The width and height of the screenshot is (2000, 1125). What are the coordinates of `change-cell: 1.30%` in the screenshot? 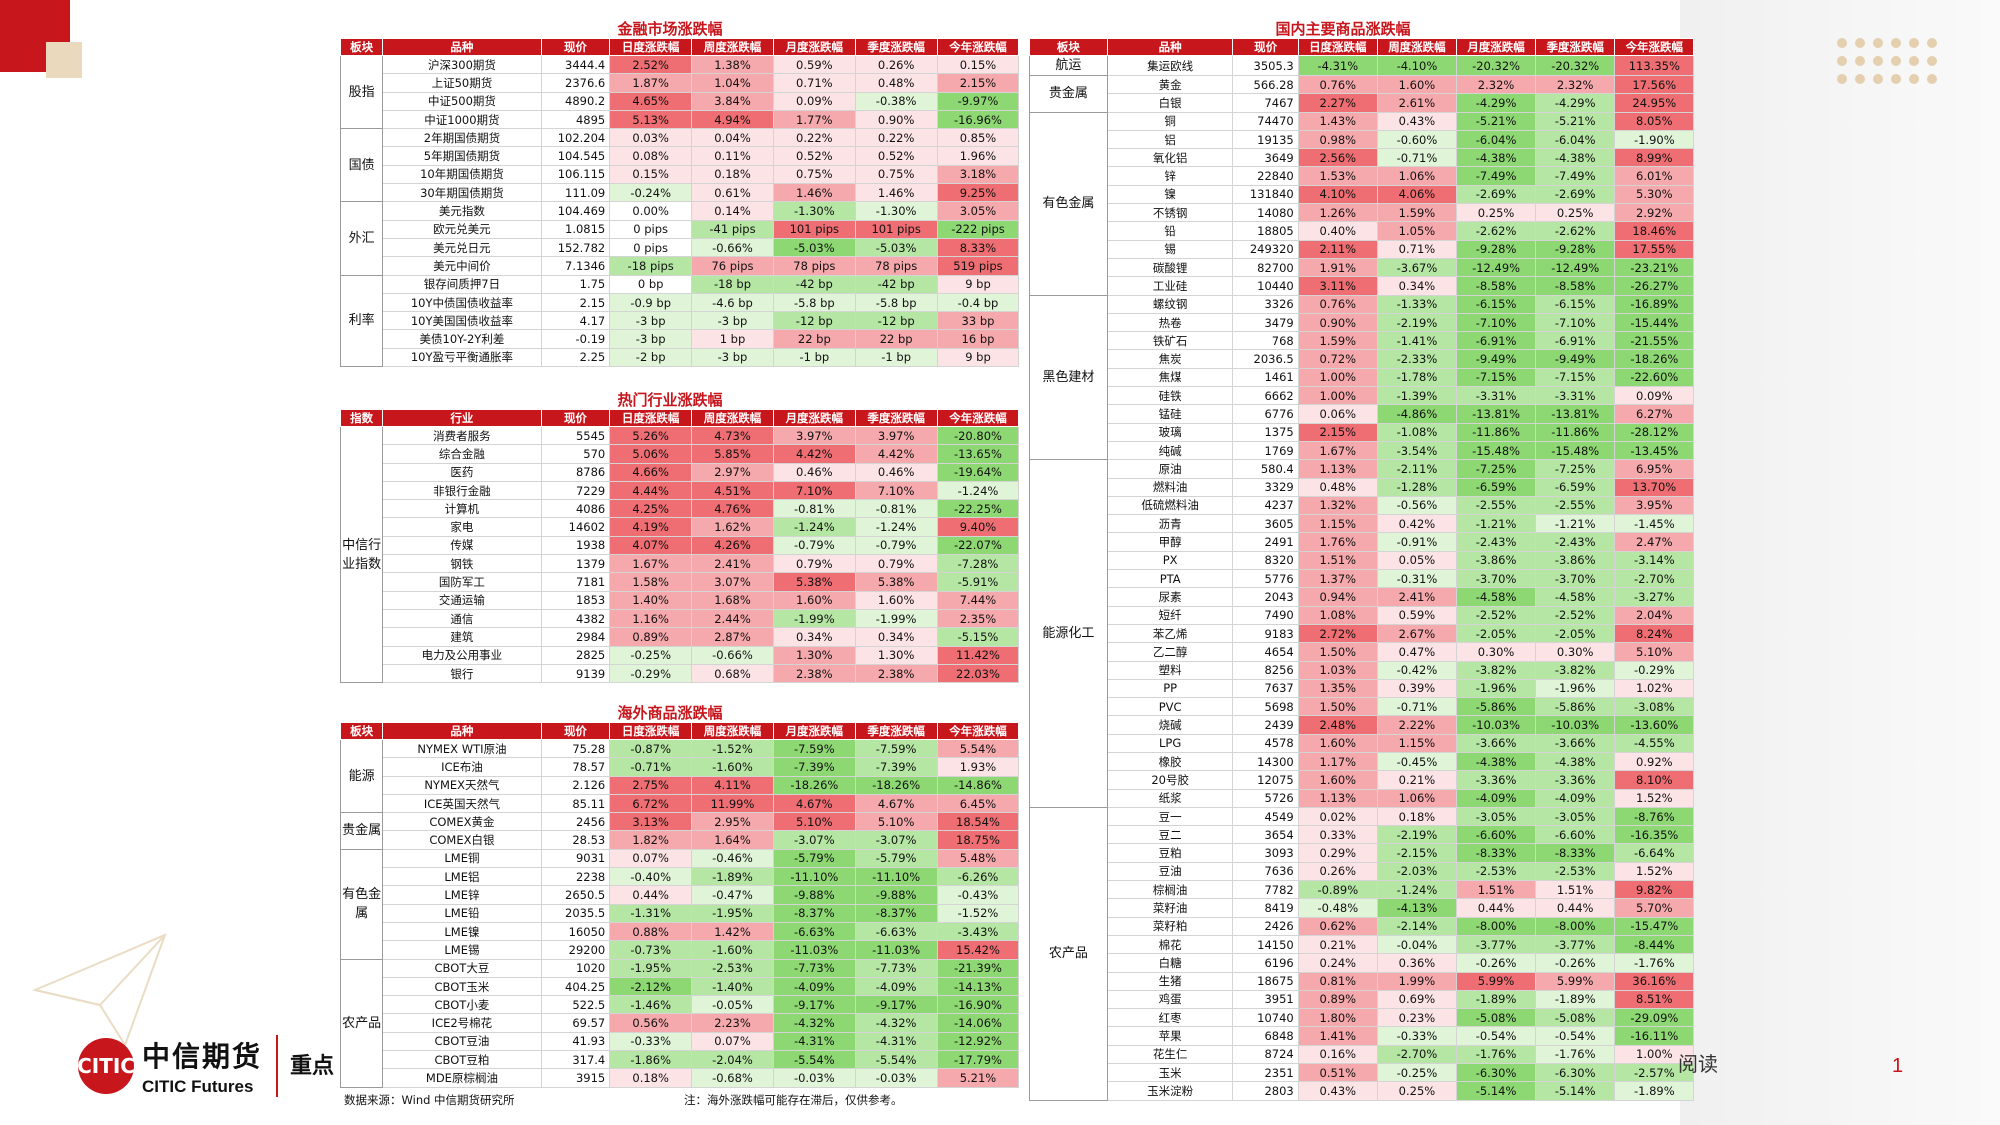 It's located at (814, 655).